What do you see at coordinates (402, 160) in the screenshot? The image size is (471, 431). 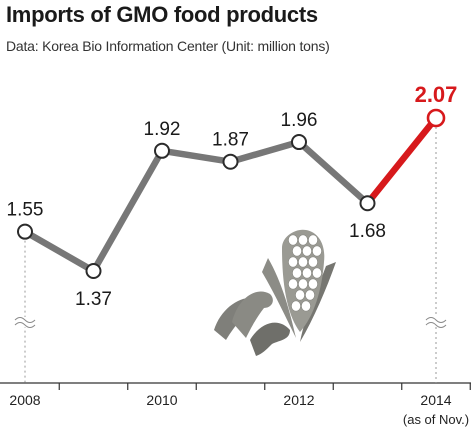 I see `series-segment-highlight` at bounding box center [402, 160].